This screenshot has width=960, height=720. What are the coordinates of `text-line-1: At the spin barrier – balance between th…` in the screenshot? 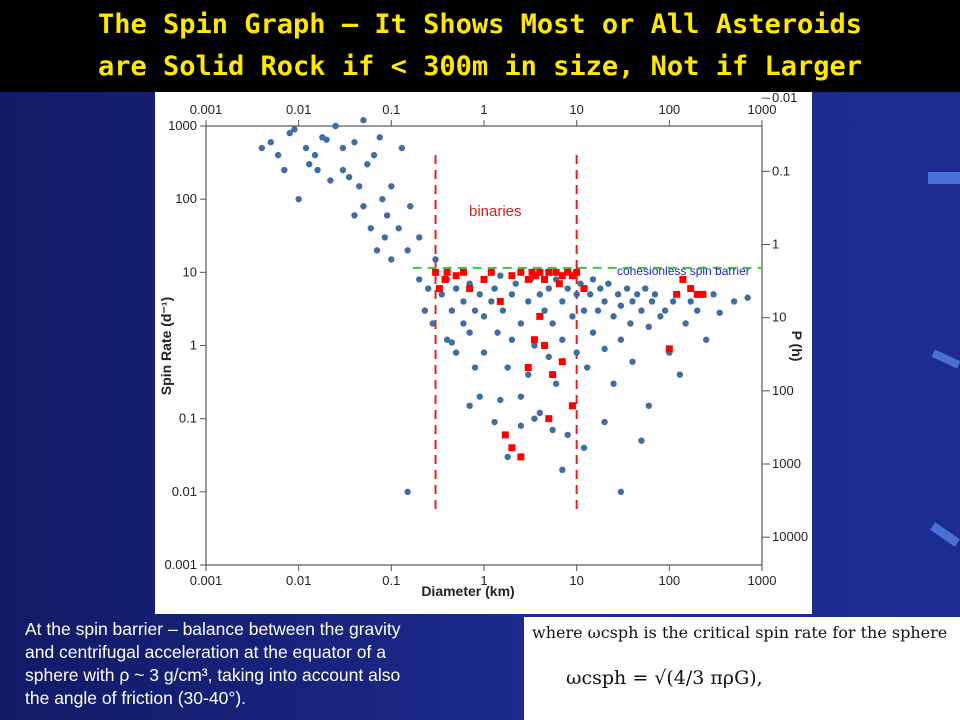 It's located at (213, 629).